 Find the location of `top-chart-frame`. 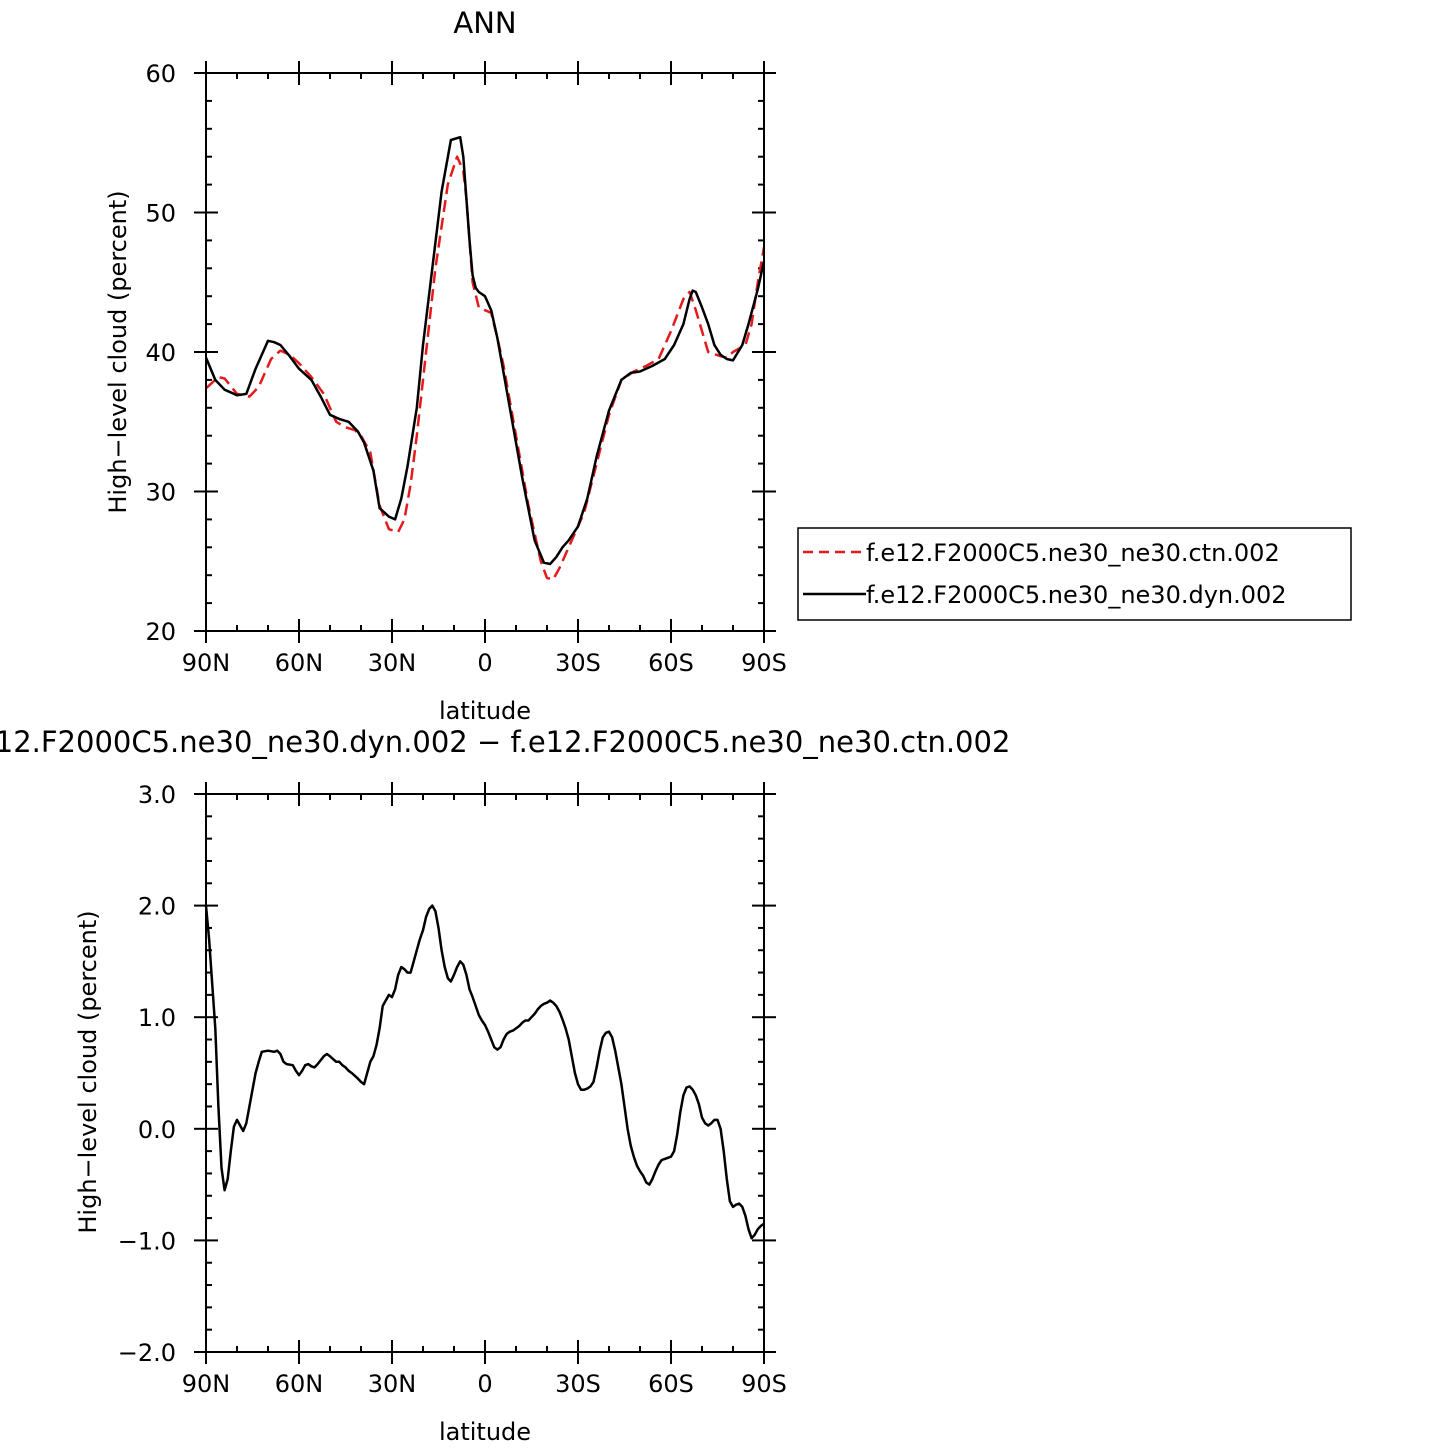

top-chart-frame is located at coordinates (485, 352).